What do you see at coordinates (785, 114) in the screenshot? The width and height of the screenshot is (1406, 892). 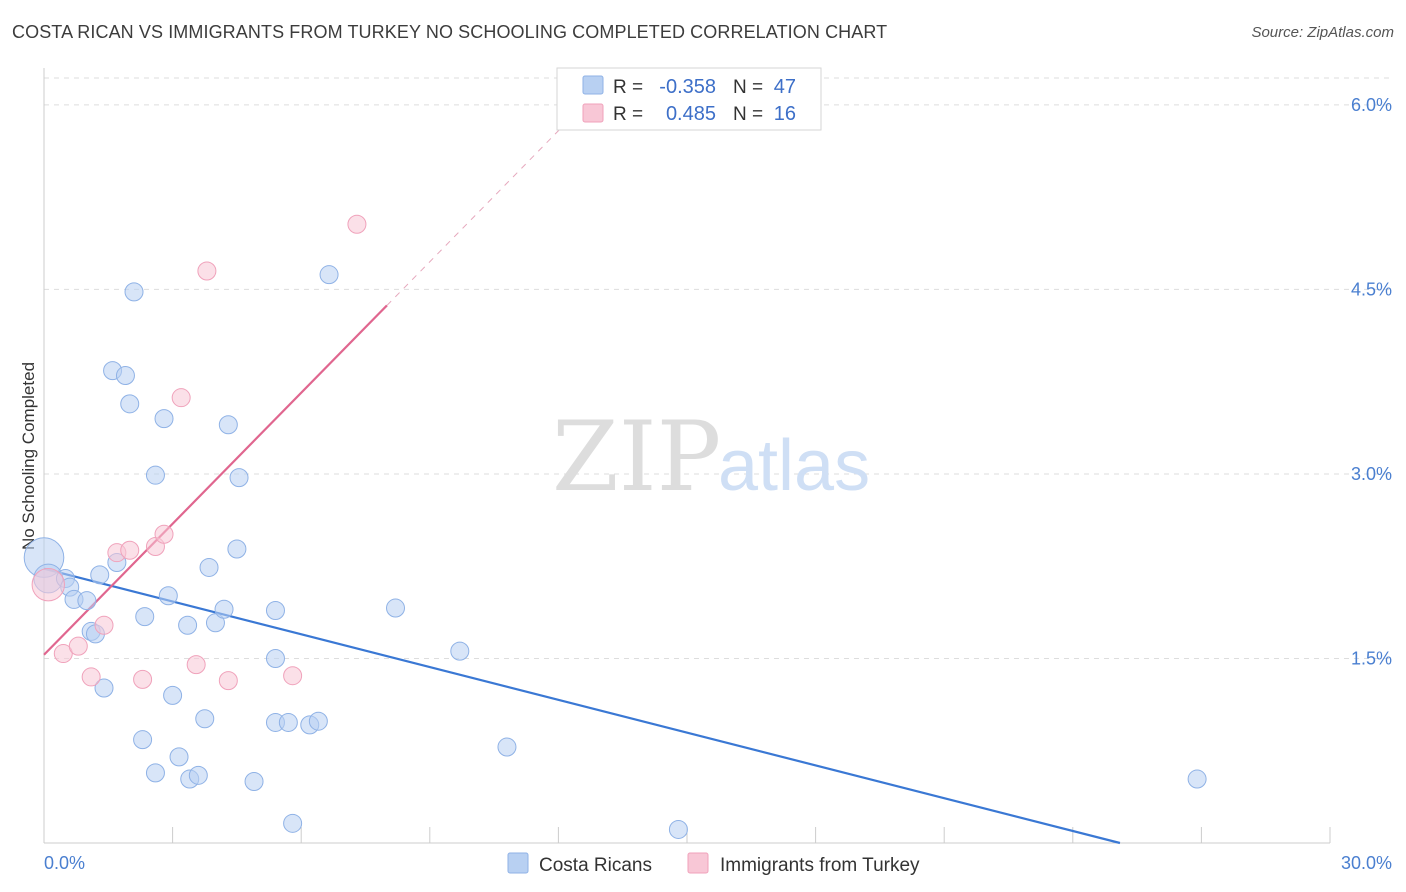 I see `stats-n-value-2: 16` at bounding box center [785, 114].